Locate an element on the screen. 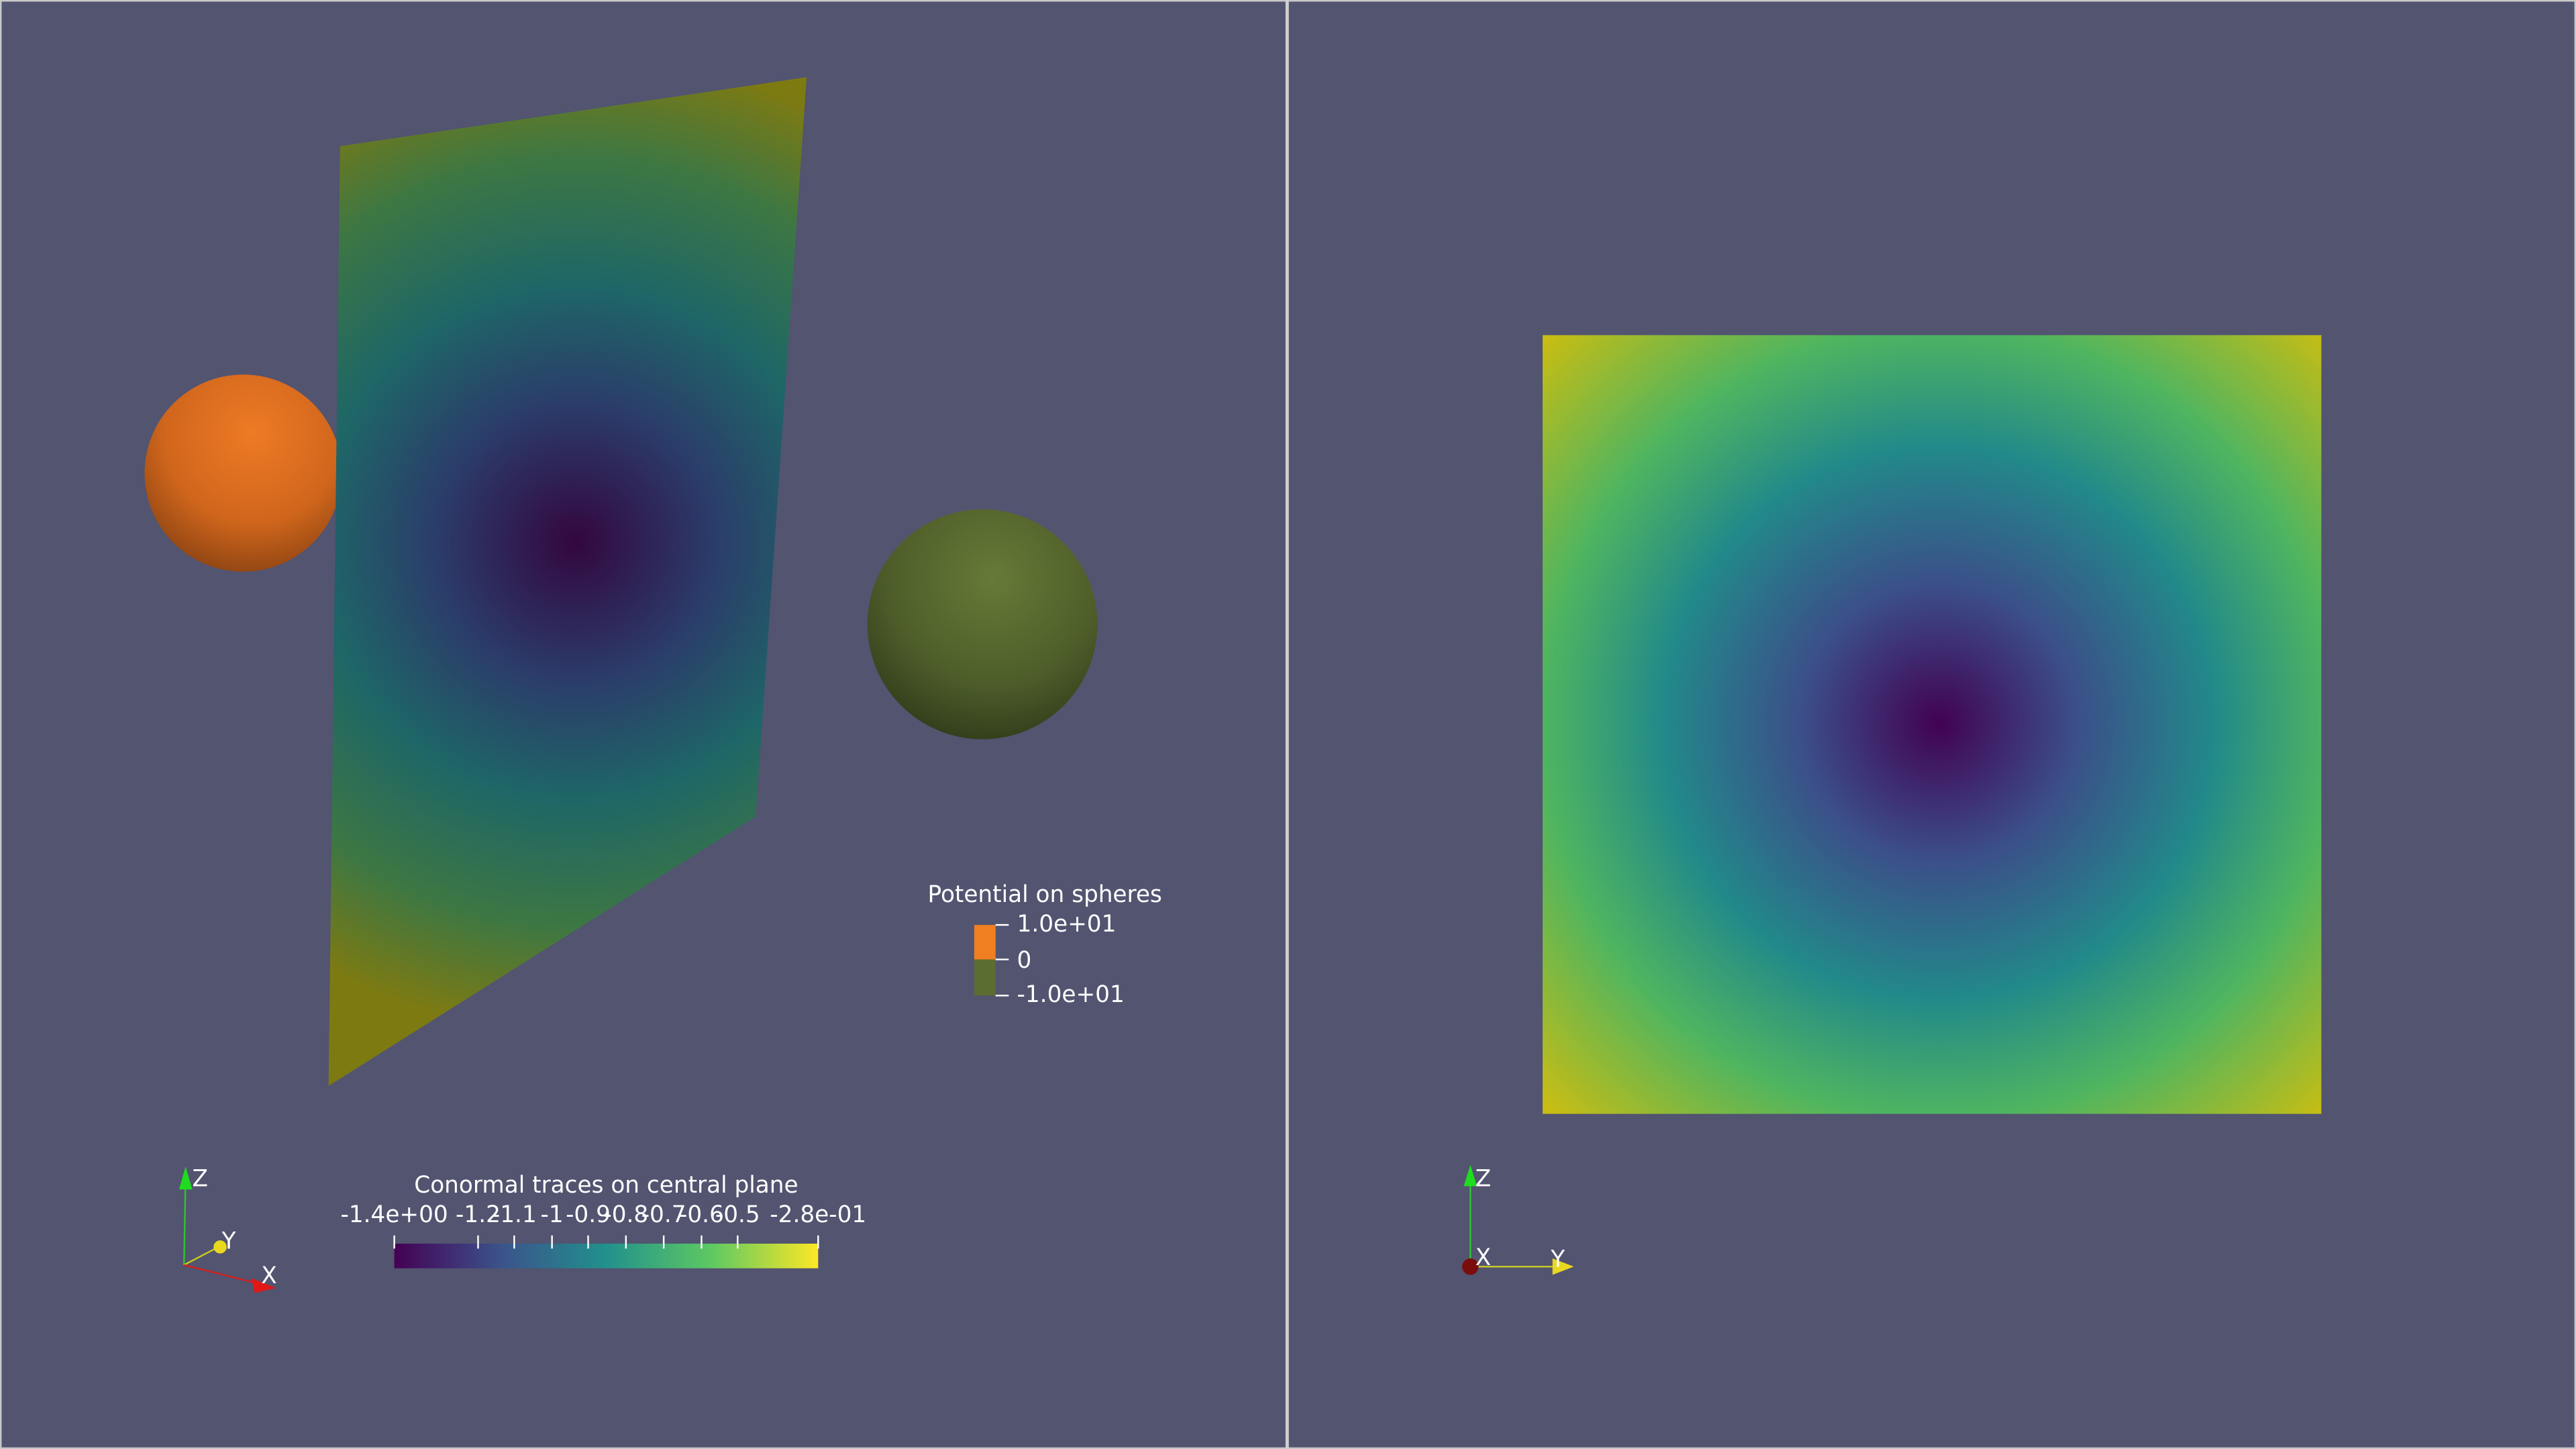 This screenshot has width=2576, height=1449. orange-sphere is located at coordinates (243, 473).